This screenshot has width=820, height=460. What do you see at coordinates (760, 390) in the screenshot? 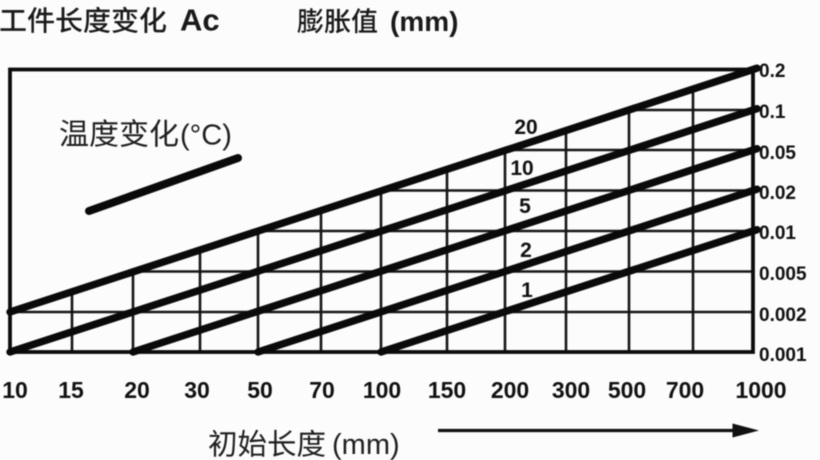
I see `svg-text: 1000` at bounding box center [760, 390].